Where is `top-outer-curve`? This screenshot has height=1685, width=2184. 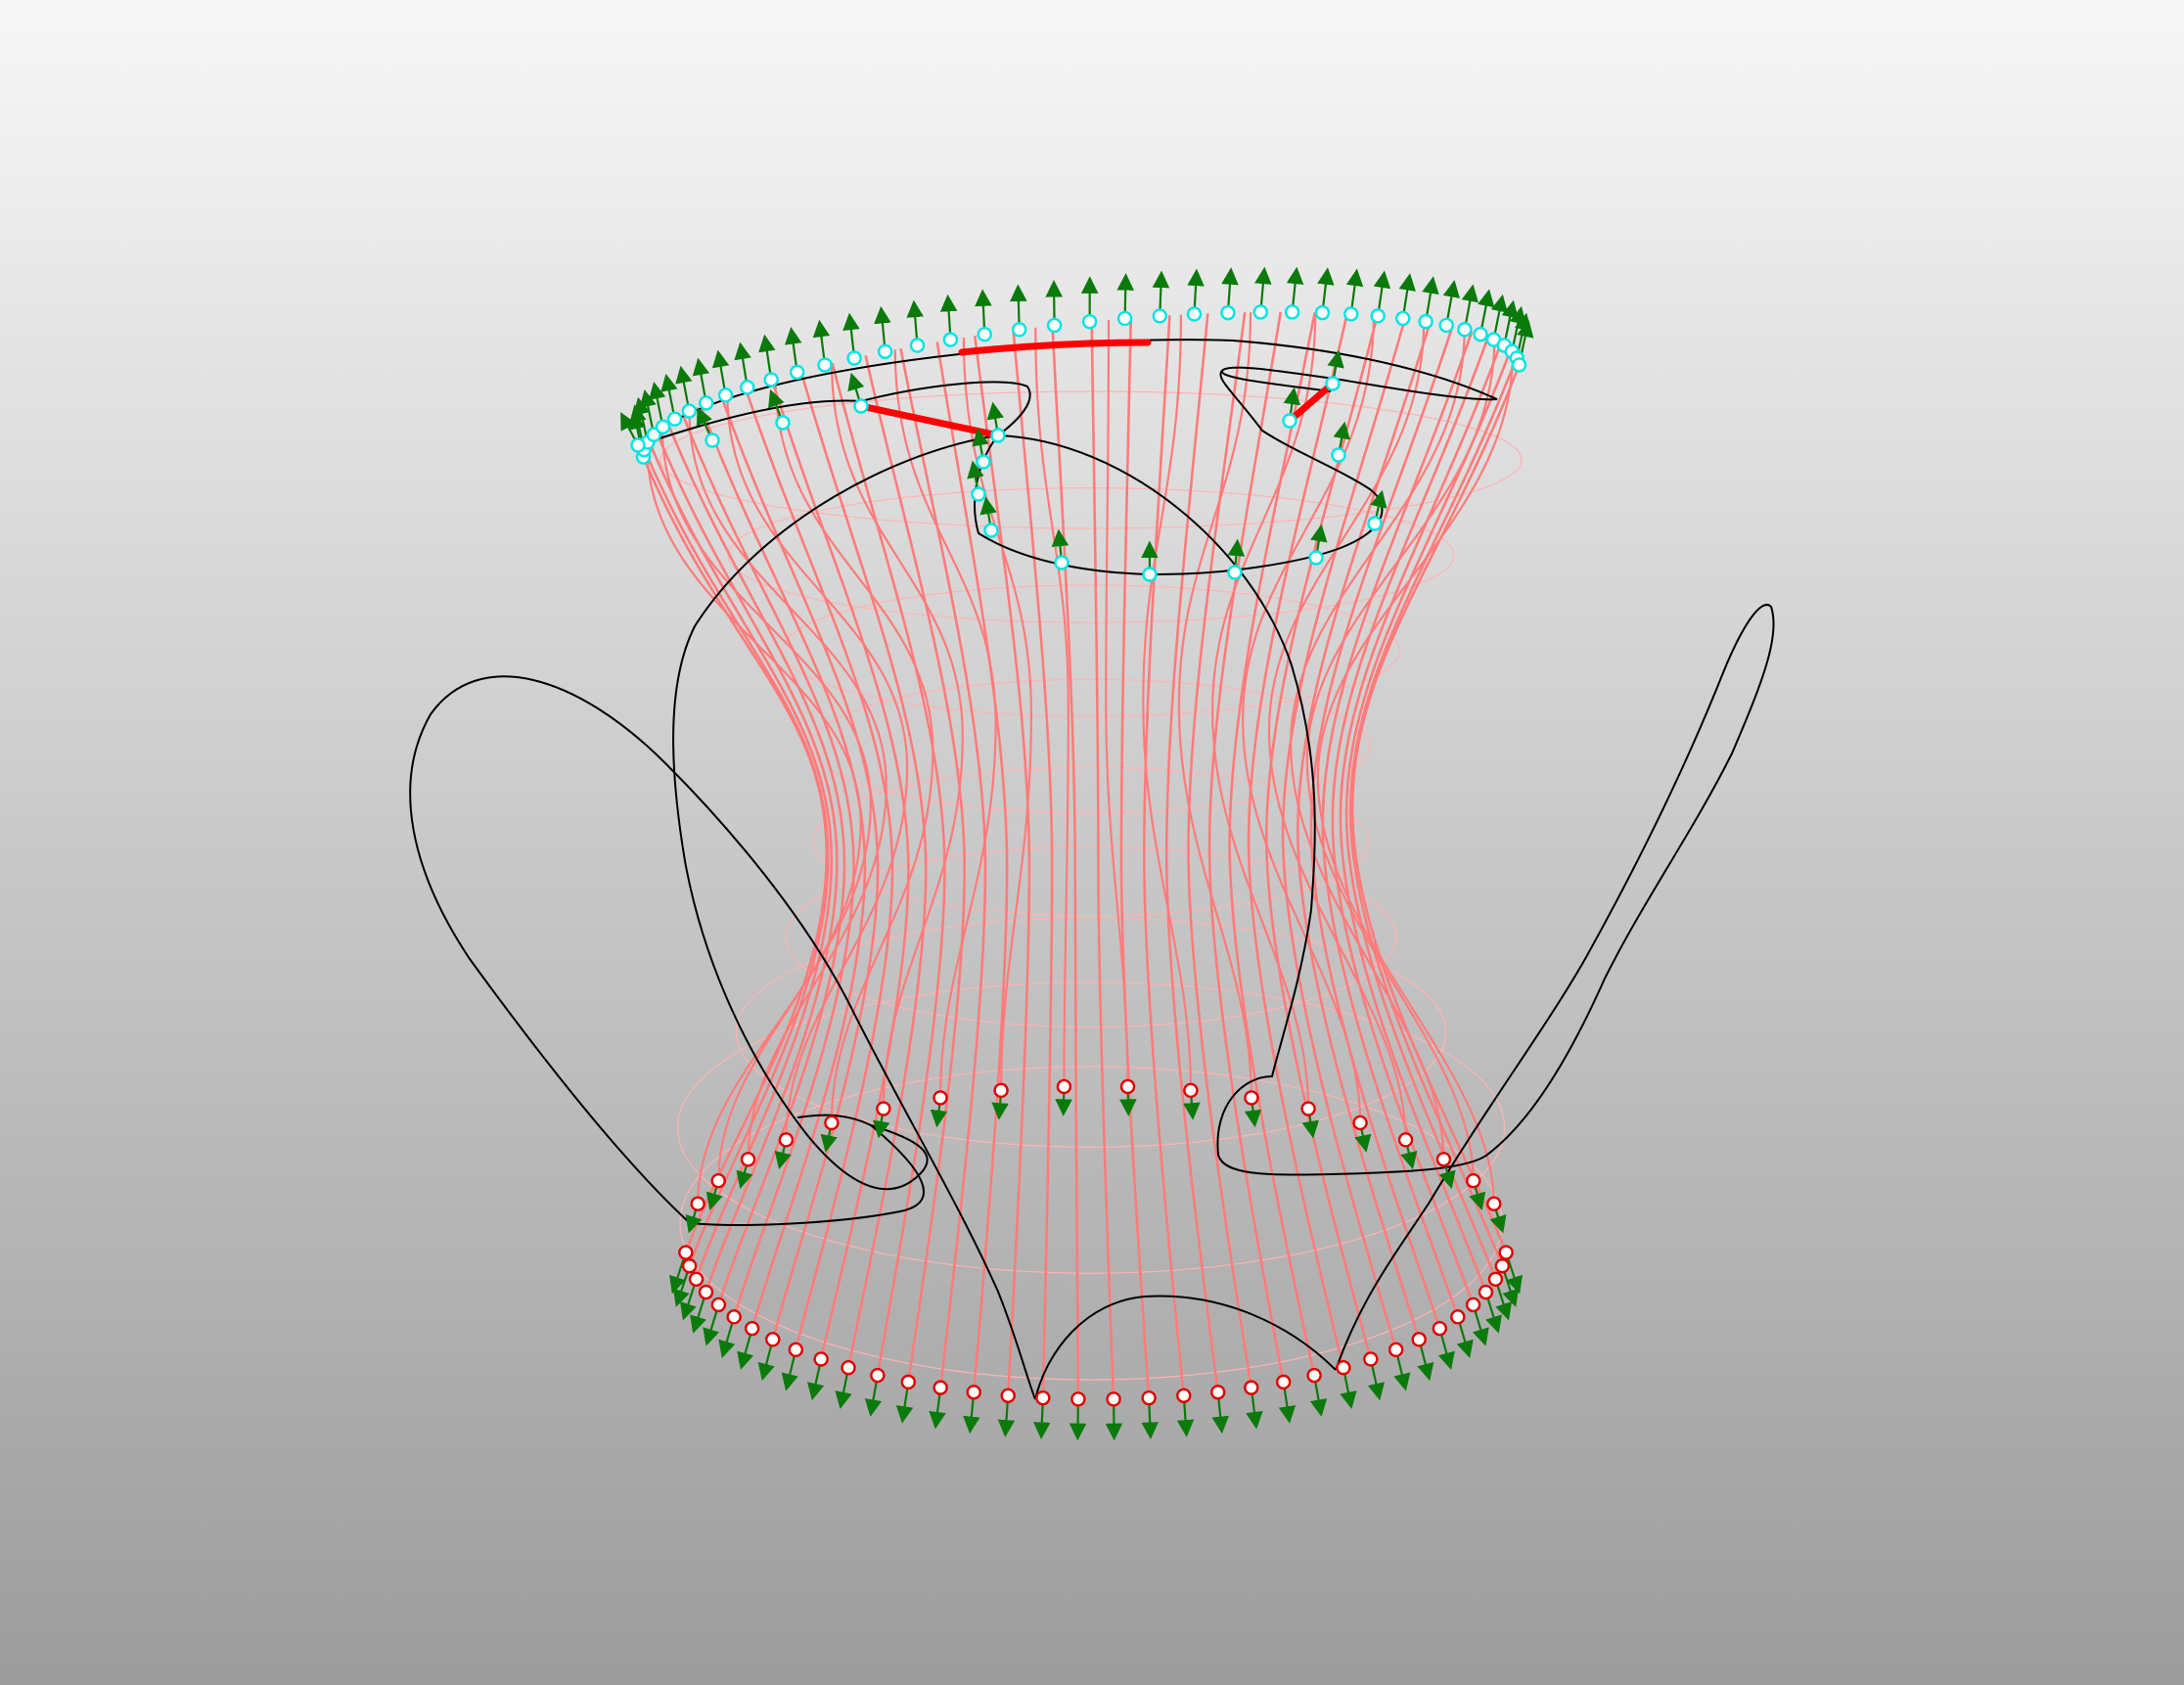
top-outer-curve is located at coordinates (1067, 392).